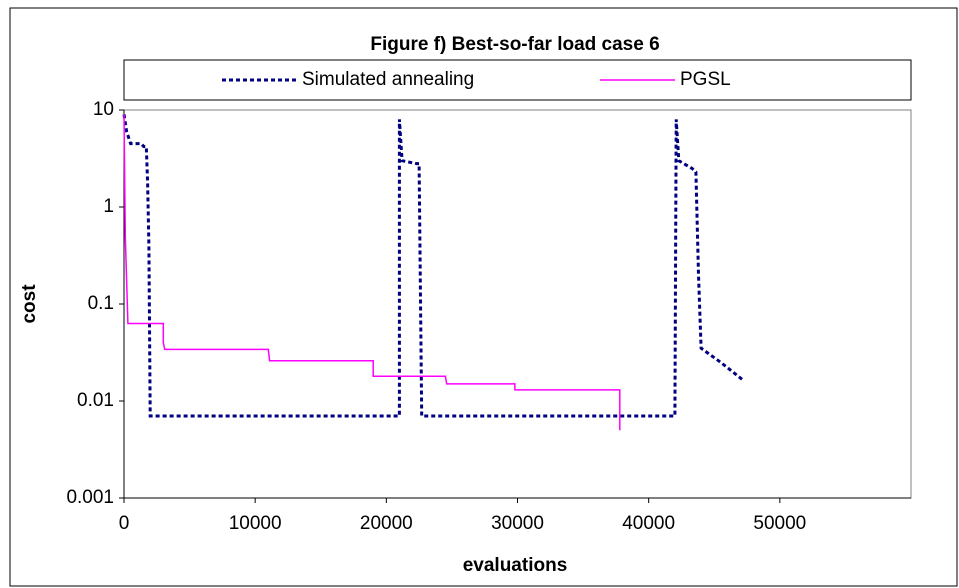 The image size is (959, 588). Describe the element at coordinates (255, 523) in the screenshot. I see `x-tick-label: 10000` at that location.